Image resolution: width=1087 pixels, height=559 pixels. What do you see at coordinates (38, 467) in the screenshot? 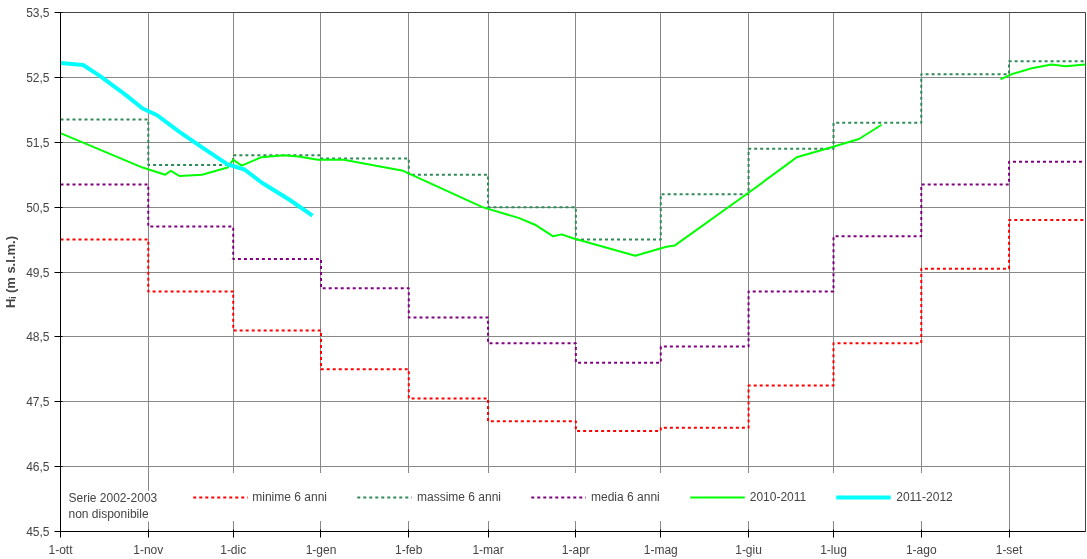
I see `y-tick-label: 46,5` at bounding box center [38, 467].